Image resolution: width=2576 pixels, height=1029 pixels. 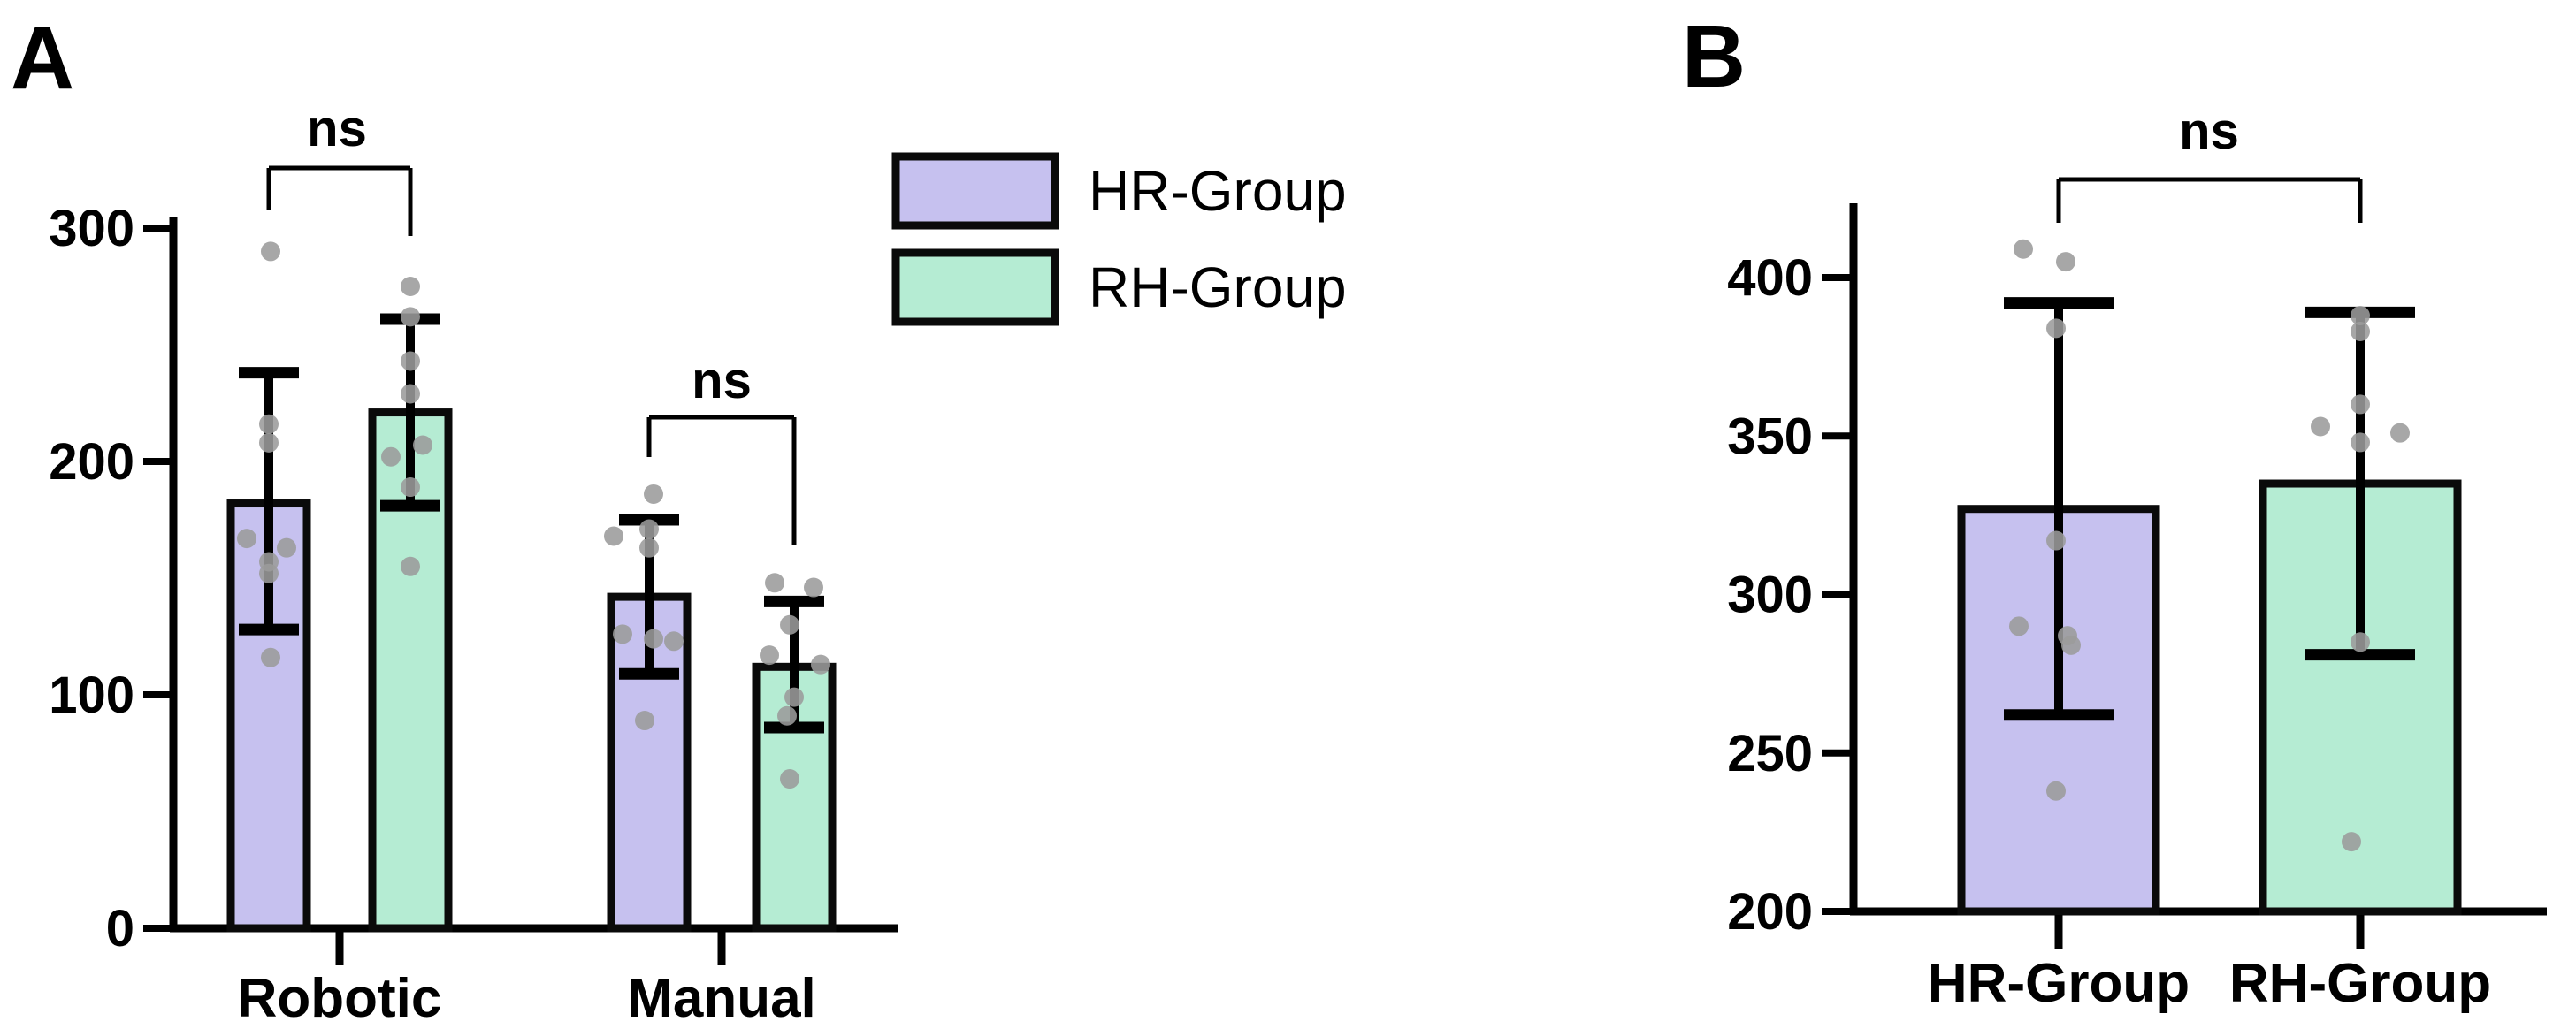 I want to click on bar, so click(x=795, y=797).